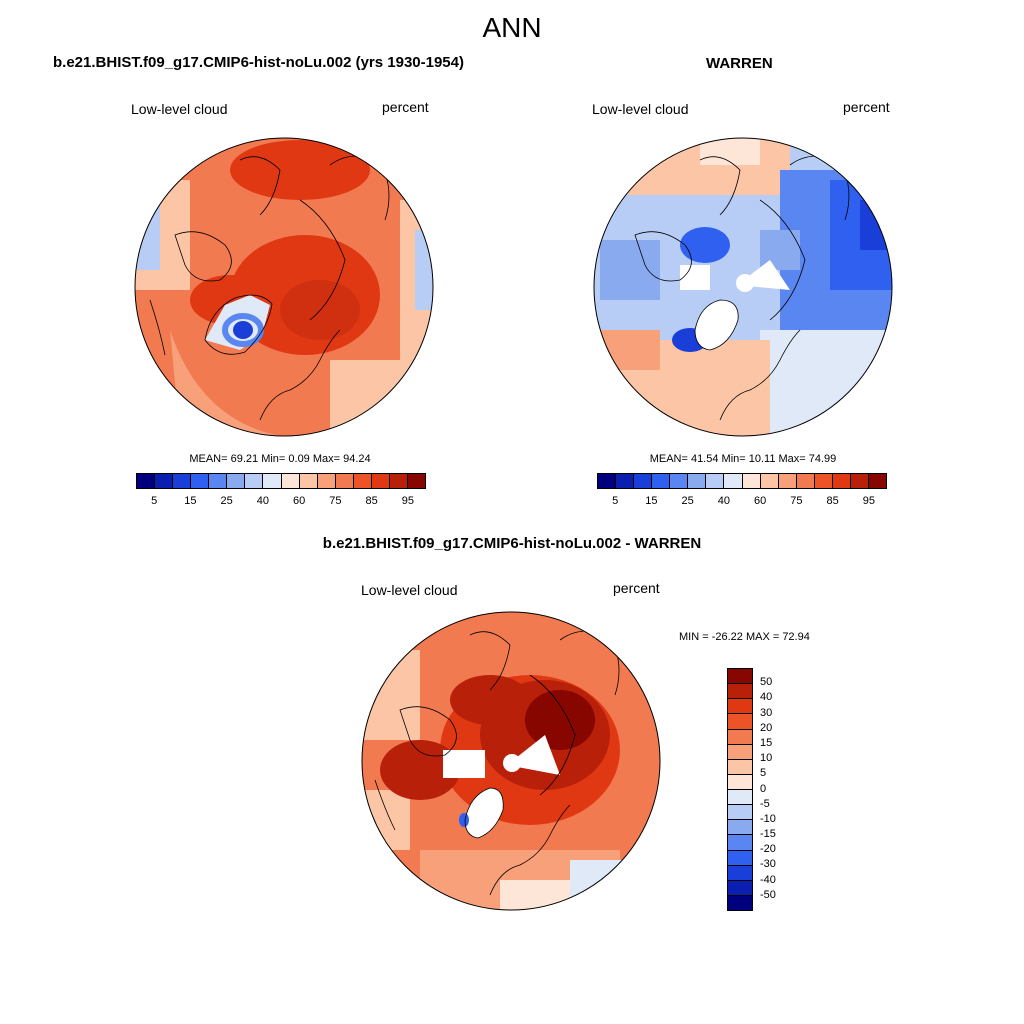  I want to click on panel-obs-colorbar, so click(742, 481).